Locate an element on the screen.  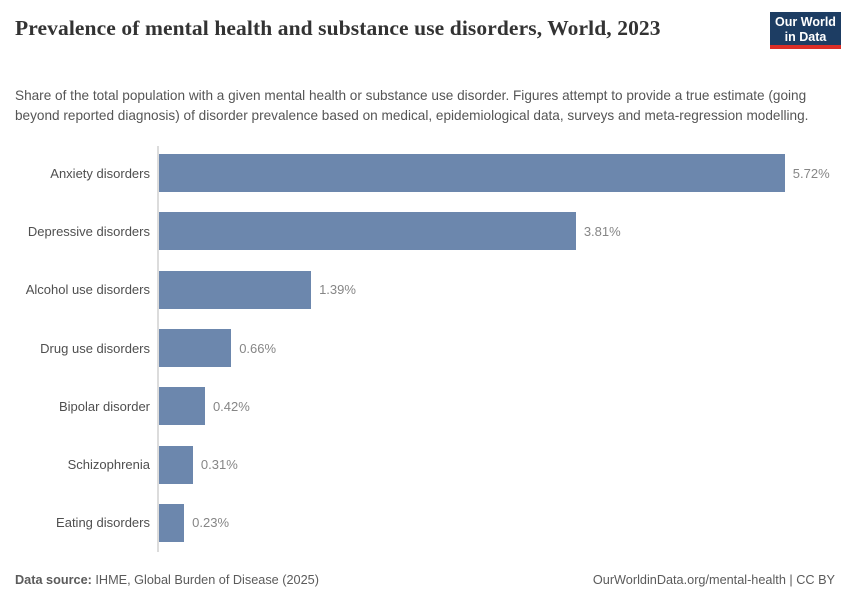
bar-row: Depressive disorders 3.81% is located at coordinates (425, 231).